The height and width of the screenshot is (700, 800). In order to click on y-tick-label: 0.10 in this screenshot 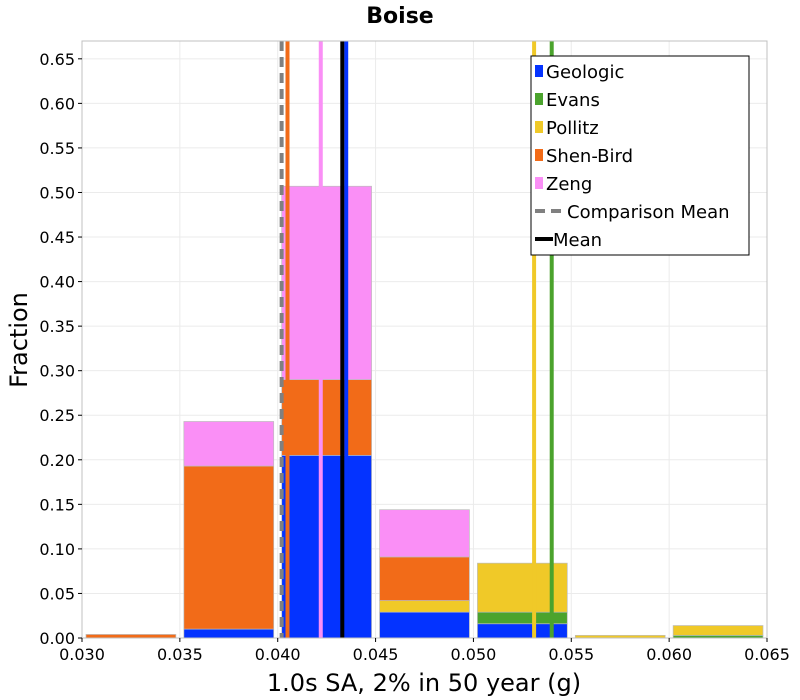, I will do `click(57, 549)`.